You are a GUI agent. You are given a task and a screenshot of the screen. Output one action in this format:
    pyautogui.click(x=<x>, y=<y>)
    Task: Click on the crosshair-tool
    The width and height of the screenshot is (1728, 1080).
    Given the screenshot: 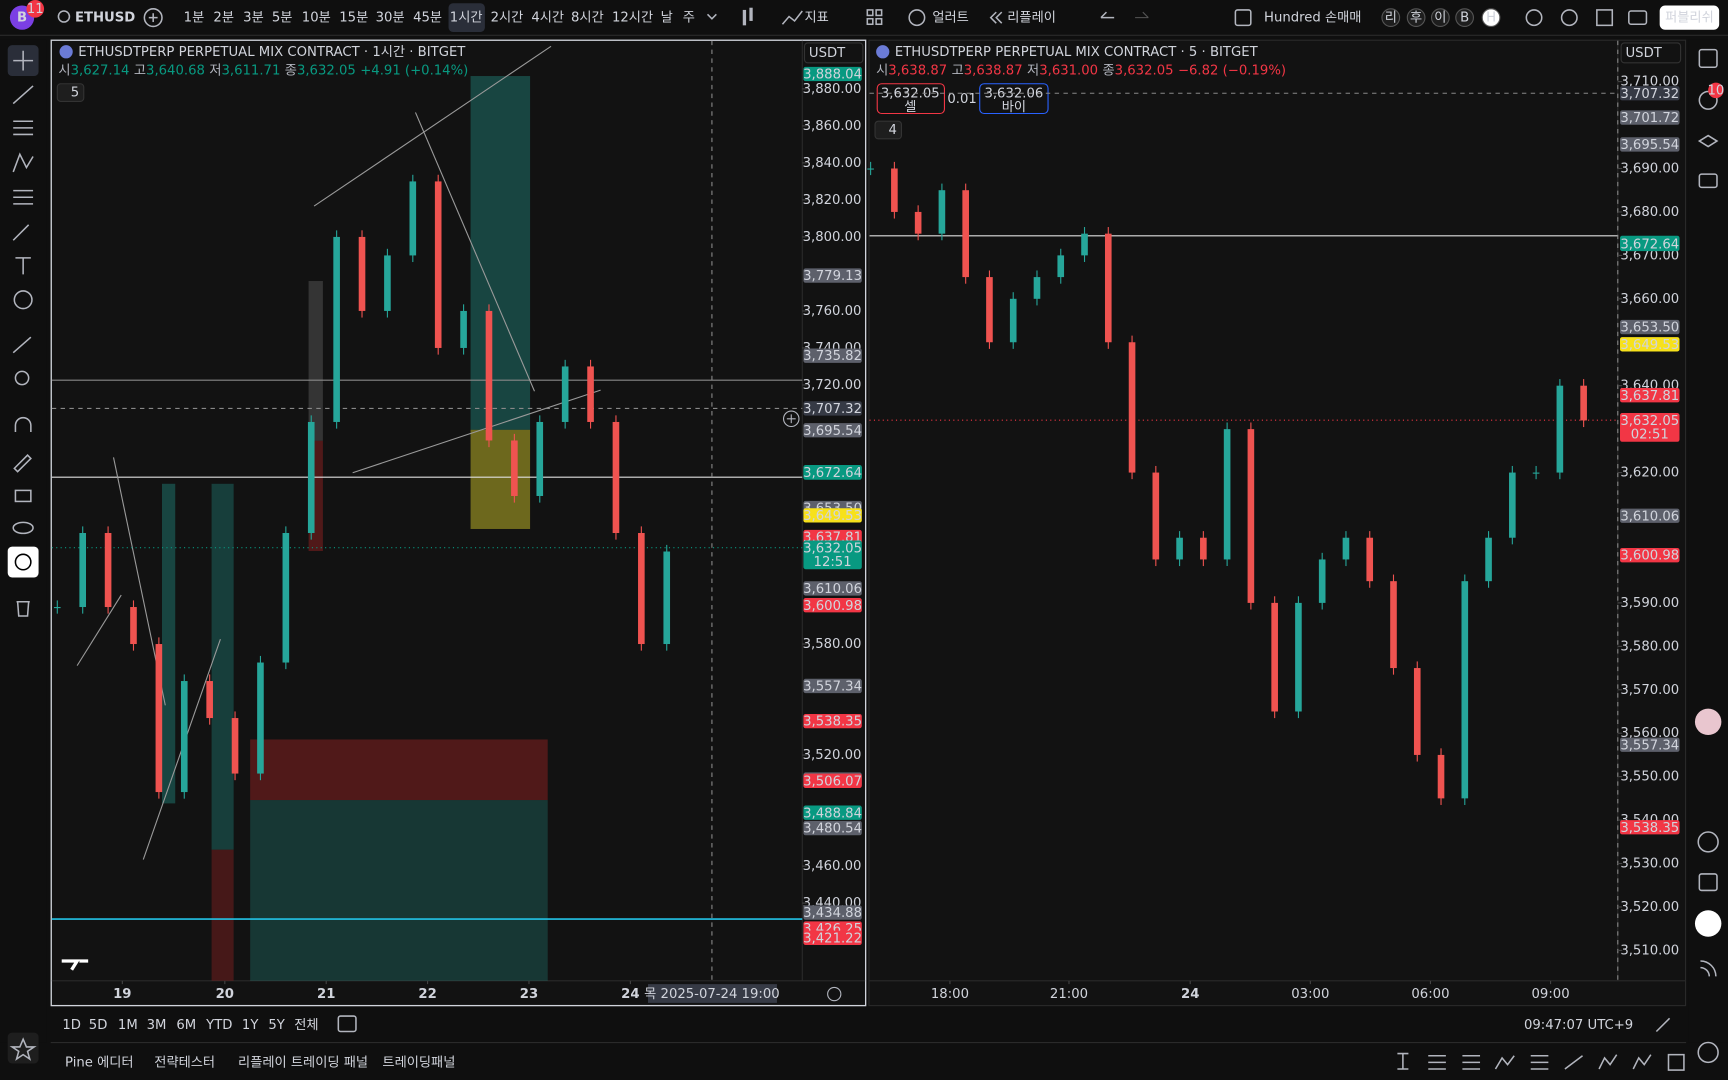 What is the action you would take?
    pyautogui.click(x=23, y=60)
    